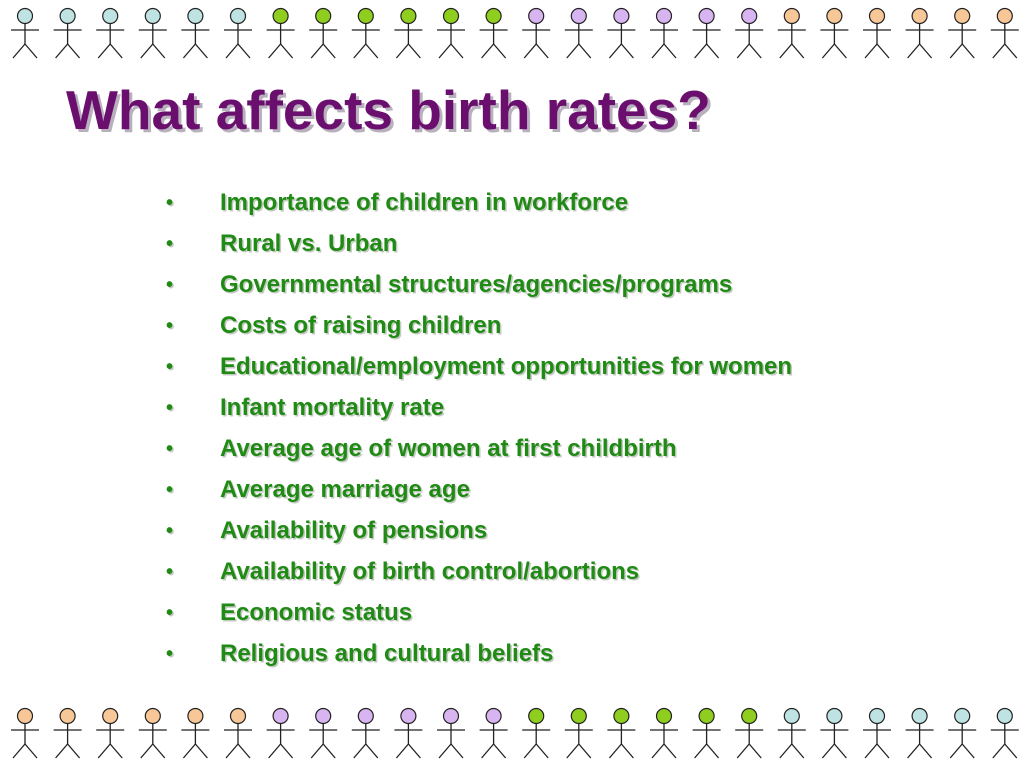  Describe the element at coordinates (387, 653) in the screenshot. I see `bullet-text: Religious and cultural beliefs` at that location.